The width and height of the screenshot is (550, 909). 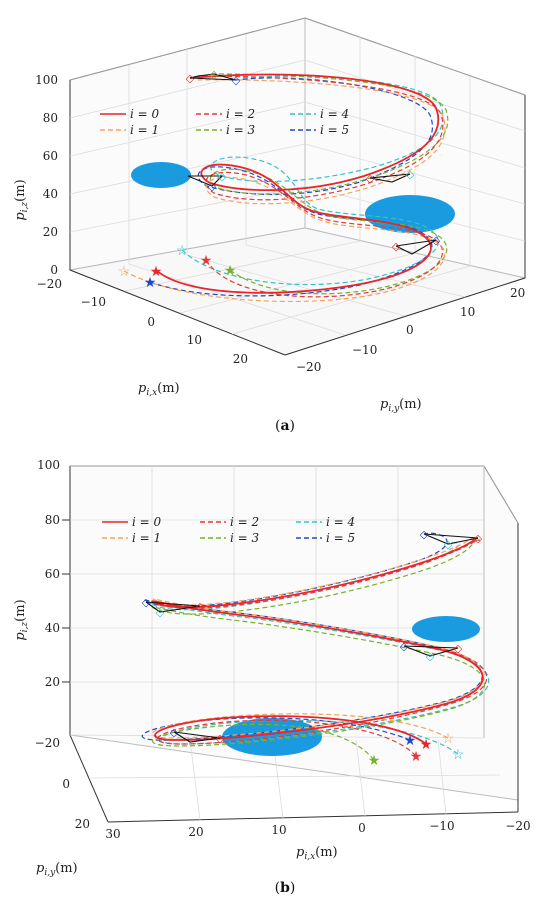 What do you see at coordinates (278, 830) in the screenshot?
I see `x-tick-label-b: 10` at bounding box center [278, 830].